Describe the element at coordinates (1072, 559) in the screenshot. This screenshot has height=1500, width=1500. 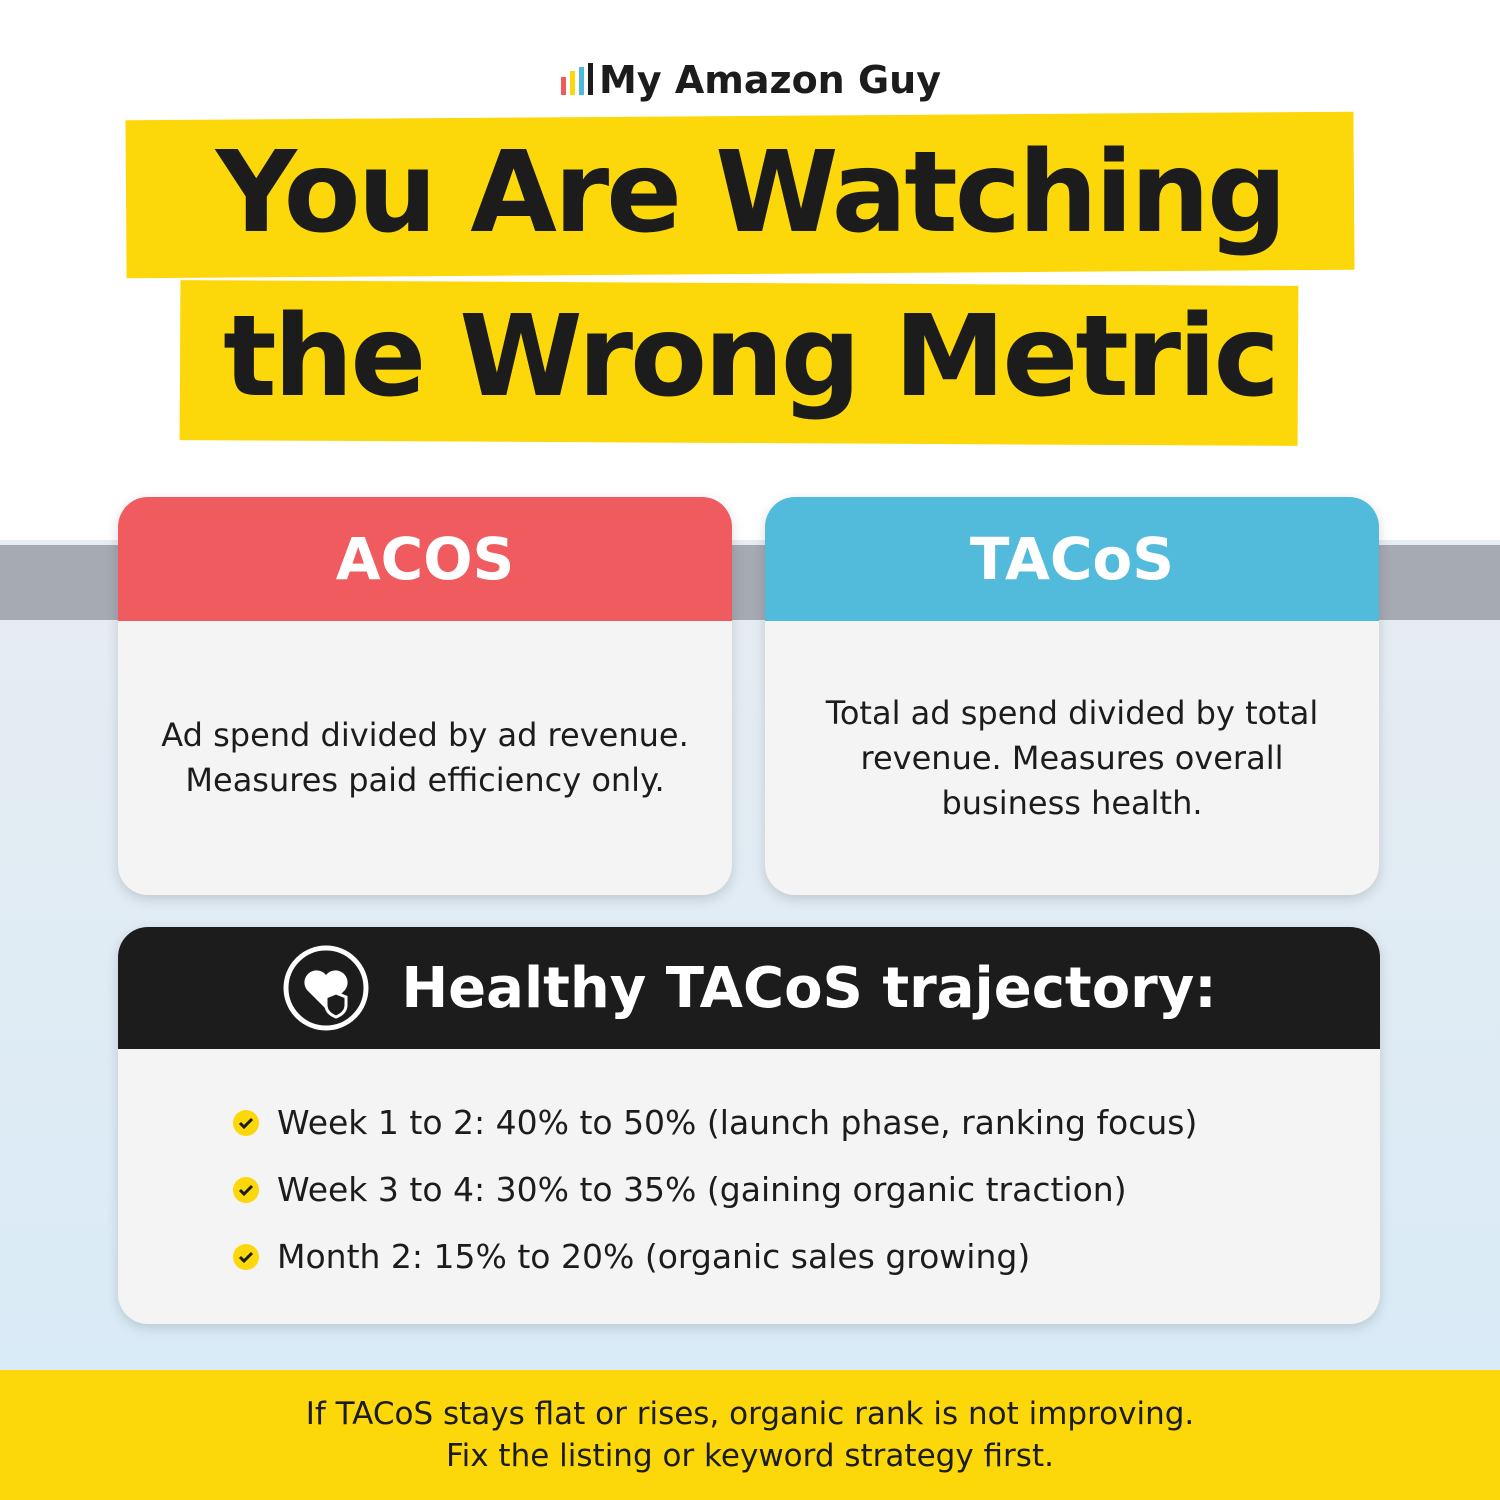
I see `card-title: TACoS` at that location.